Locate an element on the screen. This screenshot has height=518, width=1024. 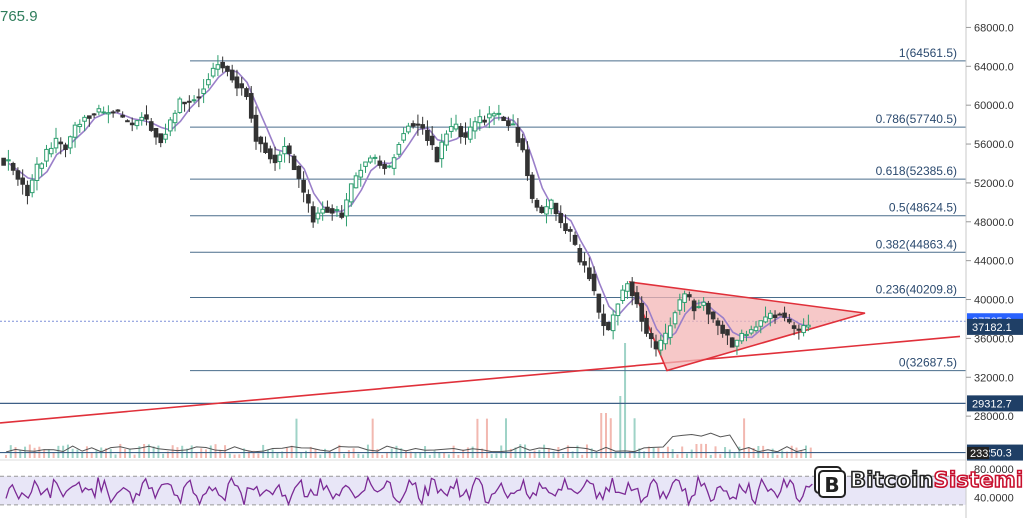
volume-ma-line is located at coordinates (406, 442).